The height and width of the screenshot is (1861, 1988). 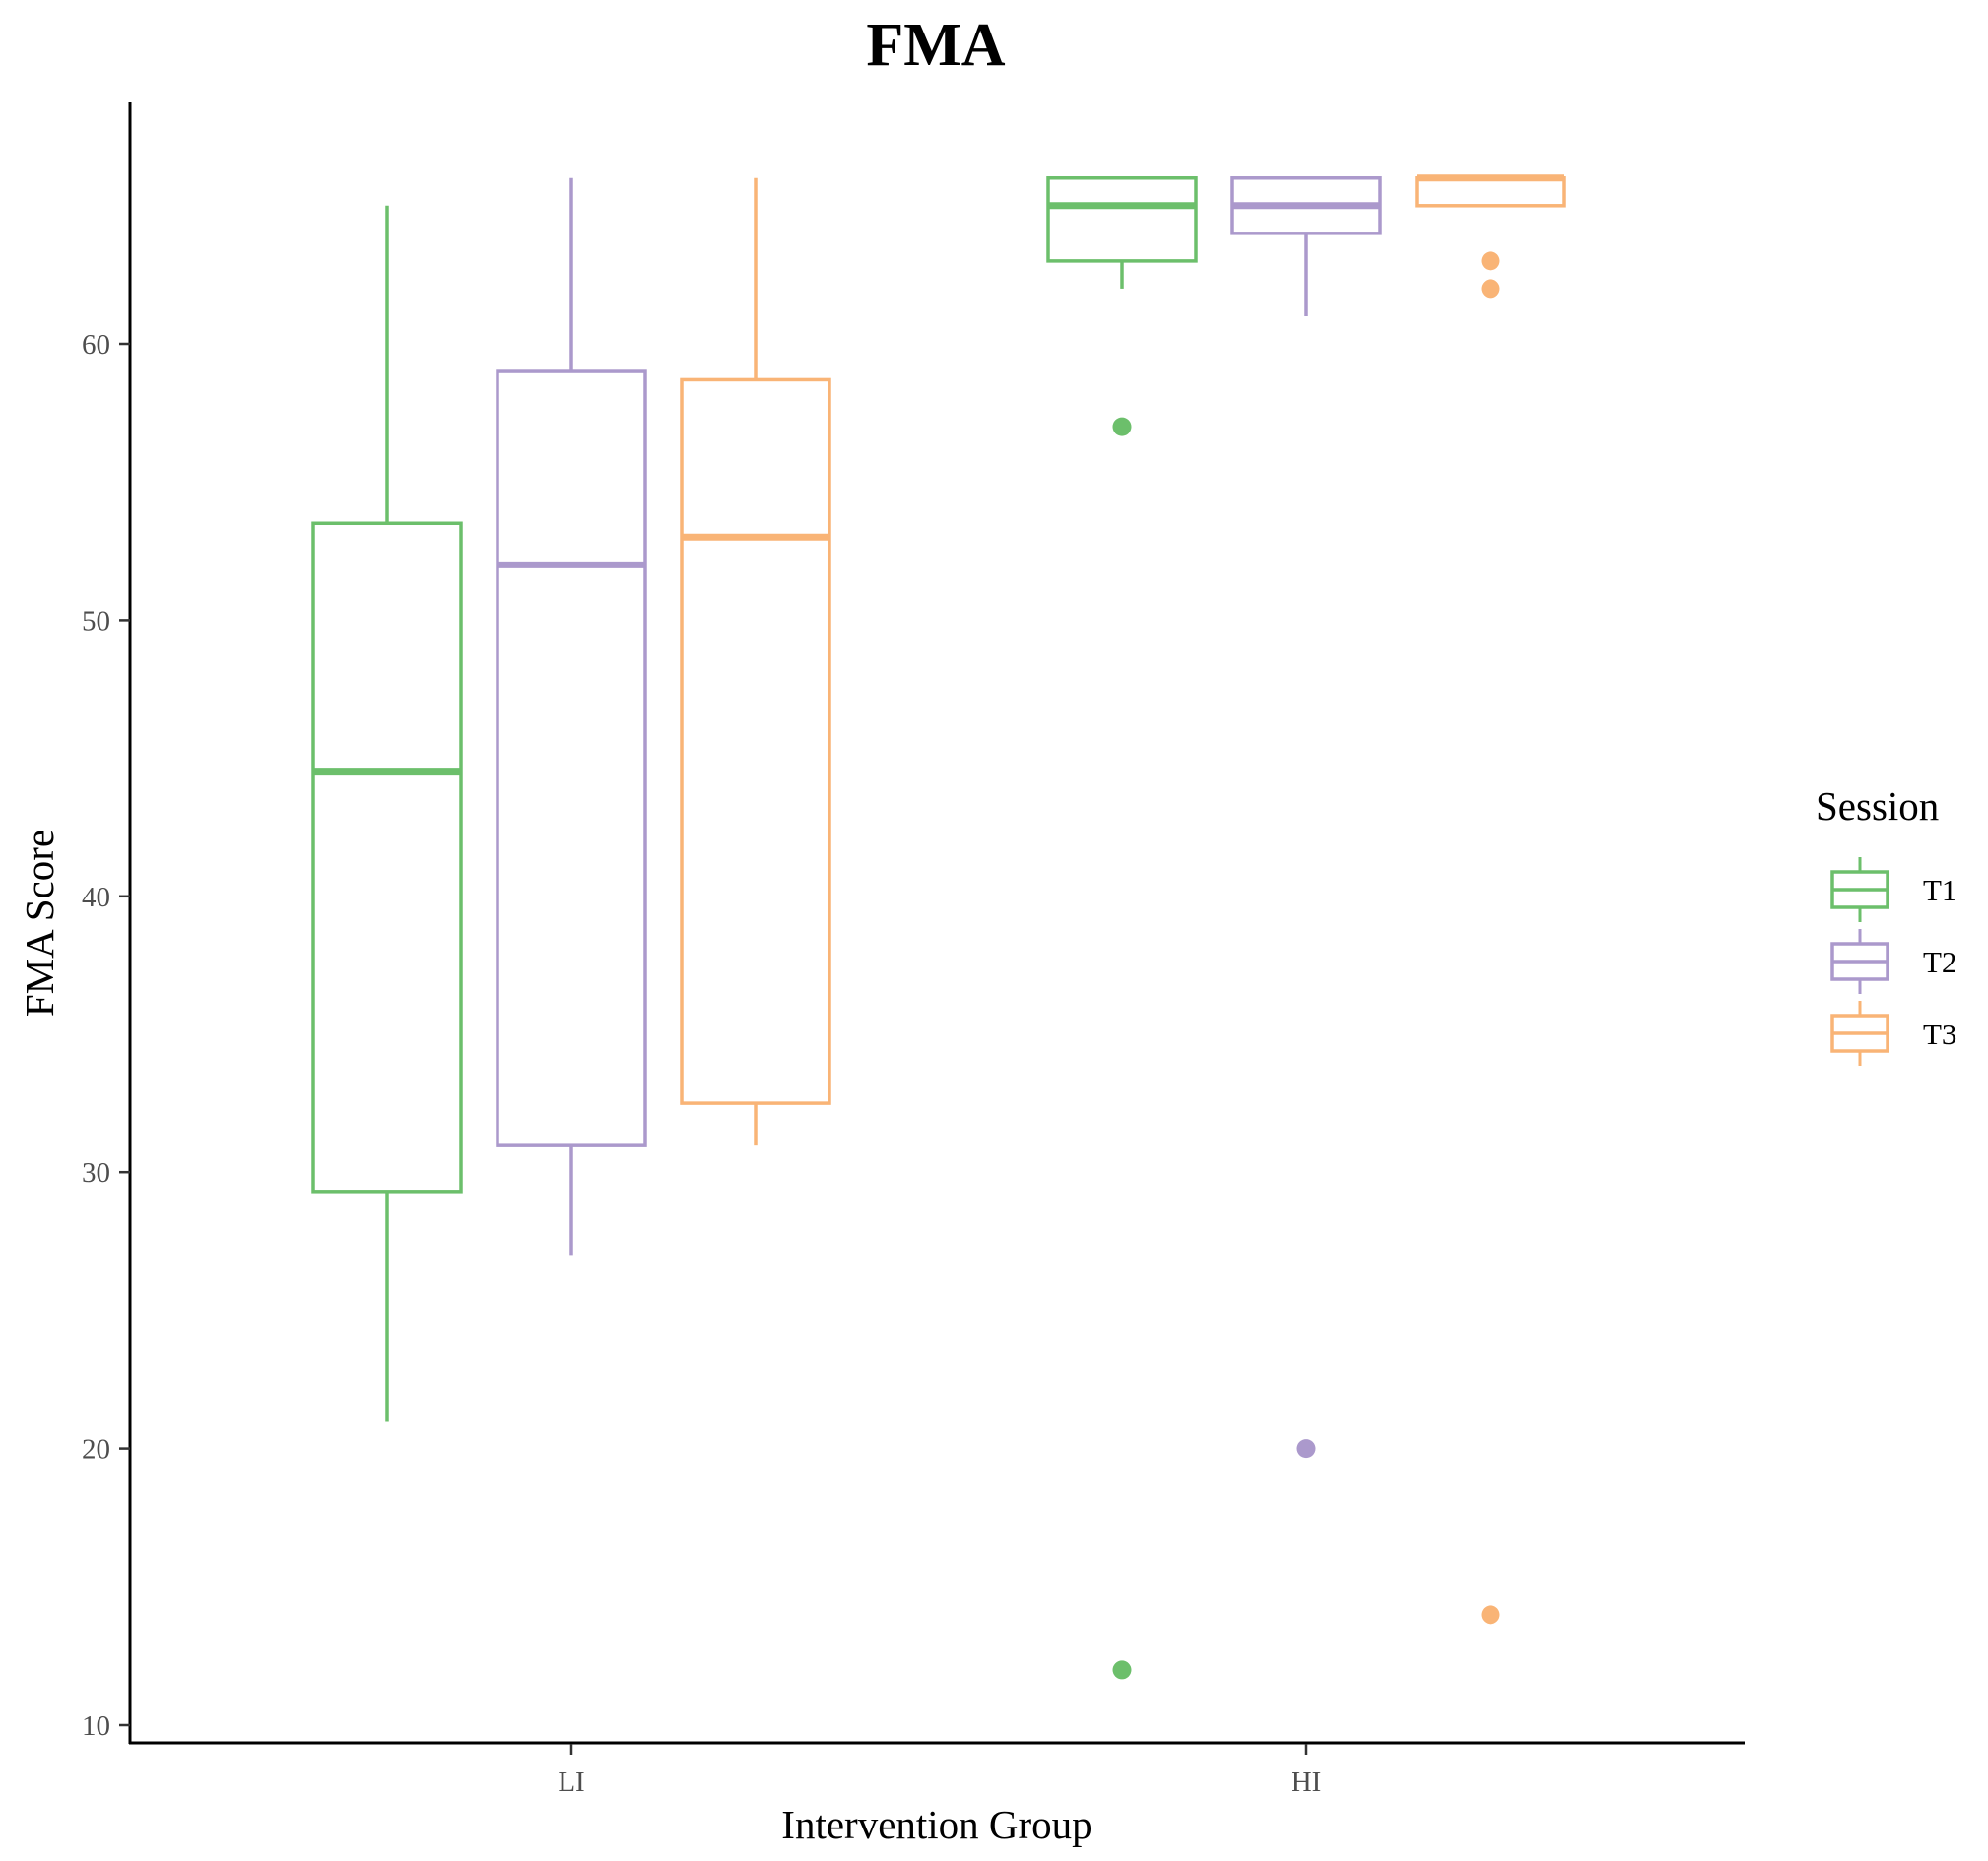 I want to click on y-tick-label: 20, so click(x=96, y=1450).